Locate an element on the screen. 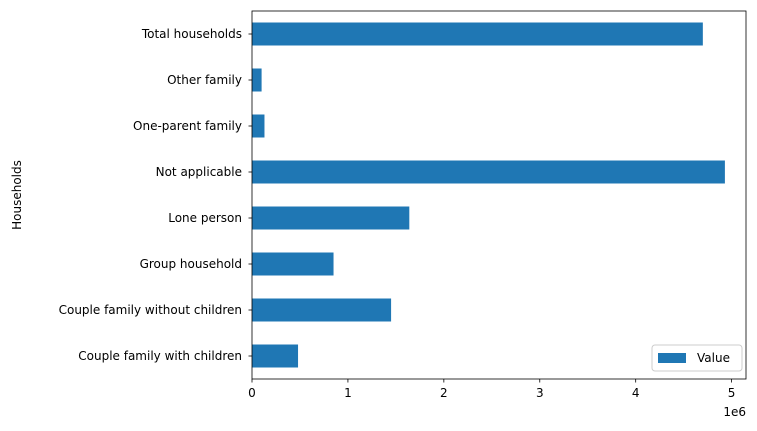 The width and height of the screenshot is (757, 431). bar-not-applicable is located at coordinates (488, 172).